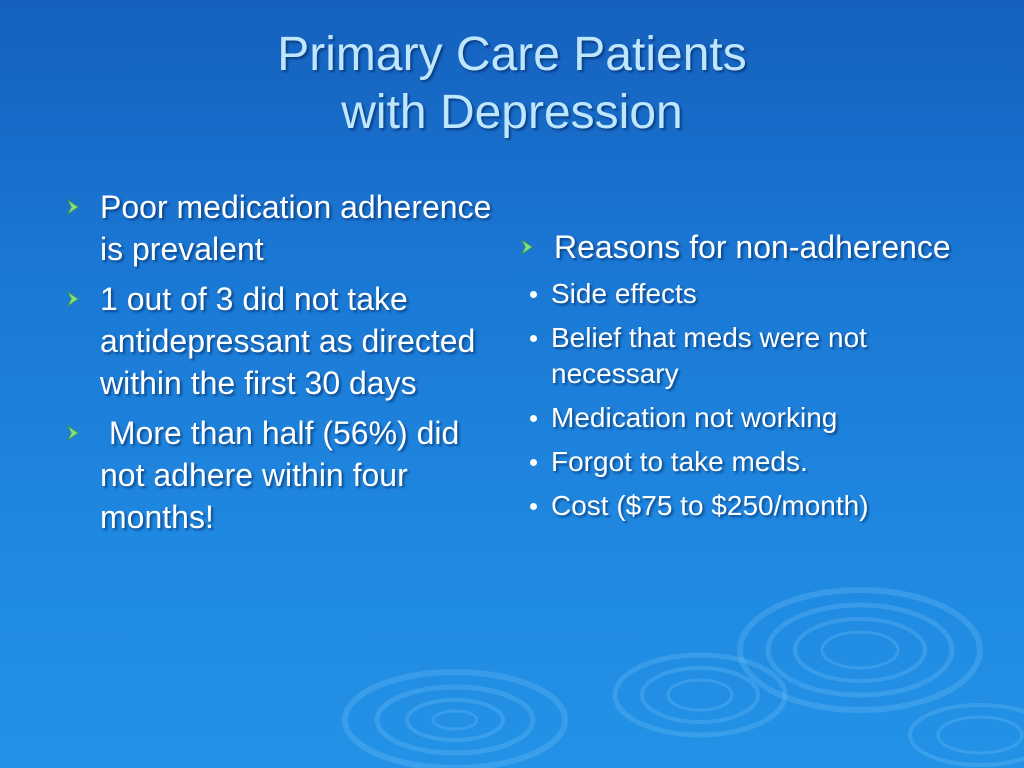 Image resolution: width=1024 pixels, height=768 pixels. What do you see at coordinates (709, 355) in the screenshot?
I see `sub-bullet-text: Belief that meds were not necessary` at bounding box center [709, 355].